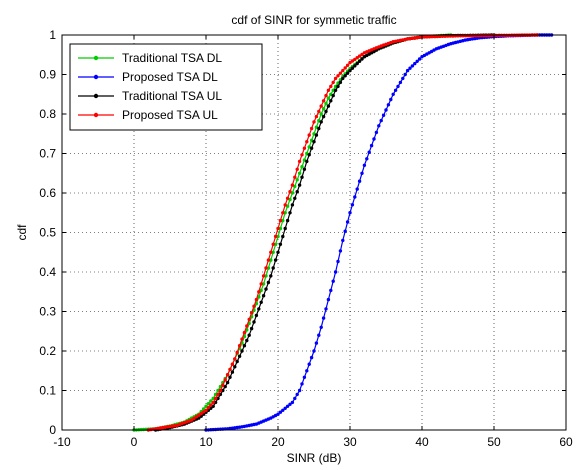 The width and height of the screenshot is (576, 470). Describe the element at coordinates (47, 75) in the screenshot. I see `y-tick-label: 0.9` at that location.